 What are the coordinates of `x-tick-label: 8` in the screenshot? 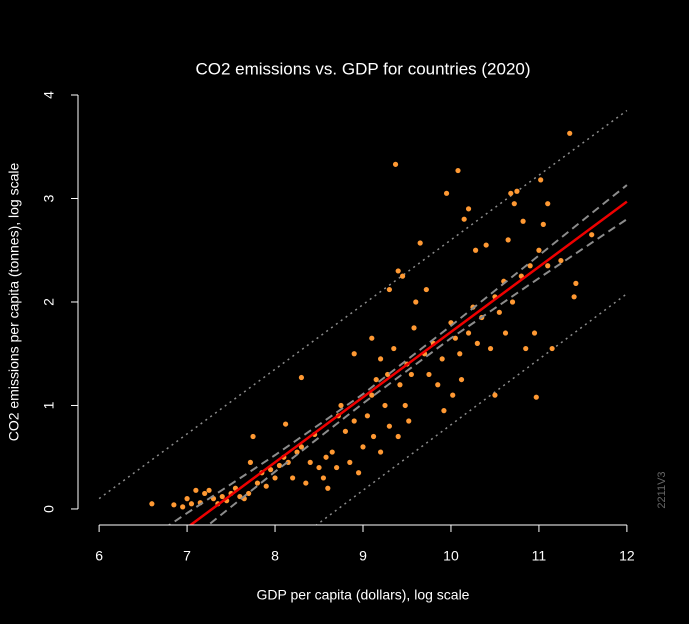 It's located at (275, 556).